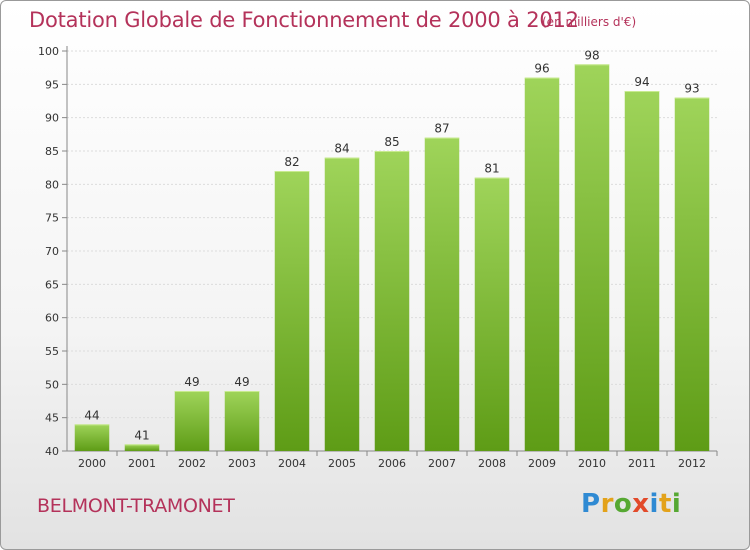  I want to click on value-label: 96, so click(541, 69).